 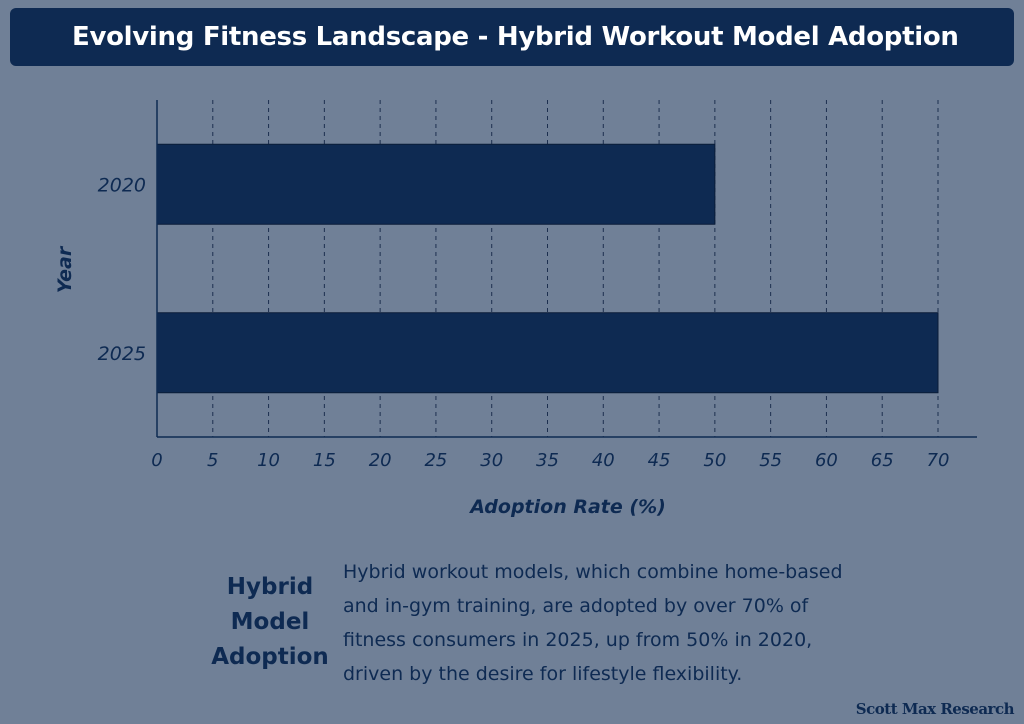 What do you see at coordinates (212, 460) in the screenshot?
I see `x-tick-label: 5` at bounding box center [212, 460].